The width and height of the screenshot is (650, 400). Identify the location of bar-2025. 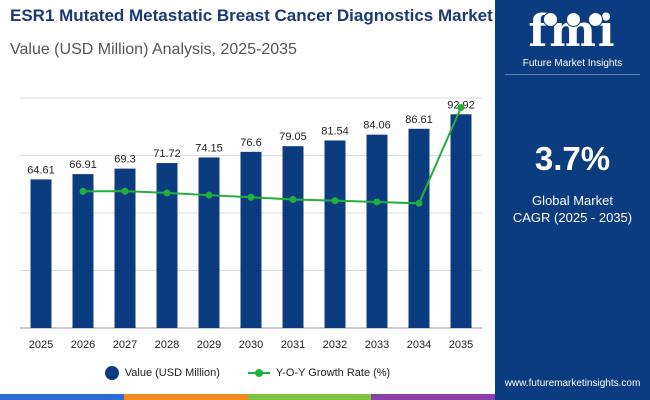
(41, 253).